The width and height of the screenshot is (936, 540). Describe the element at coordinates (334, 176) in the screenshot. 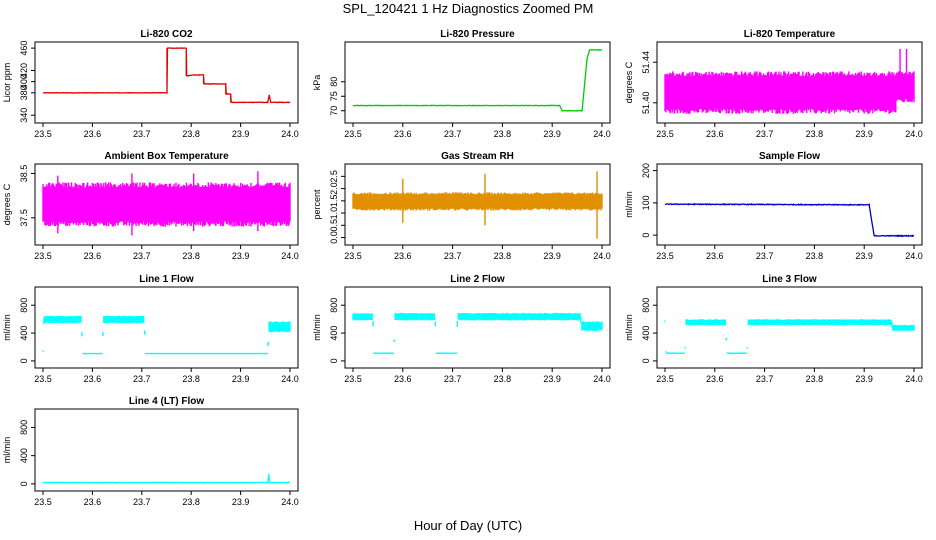

I see `y-tick-label: 2.5` at that location.